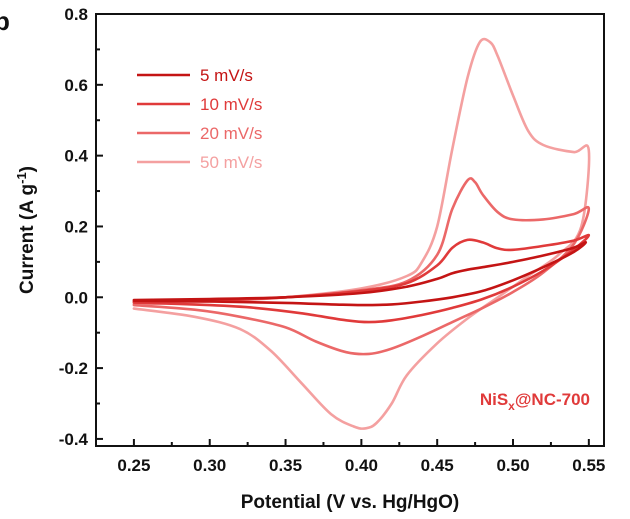 The width and height of the screenshot is (630, 519). What do you see at coordinates (76, 156) in the screenshot?
I see `y-tick-label: 0.4` at bounding box center [76, 156].